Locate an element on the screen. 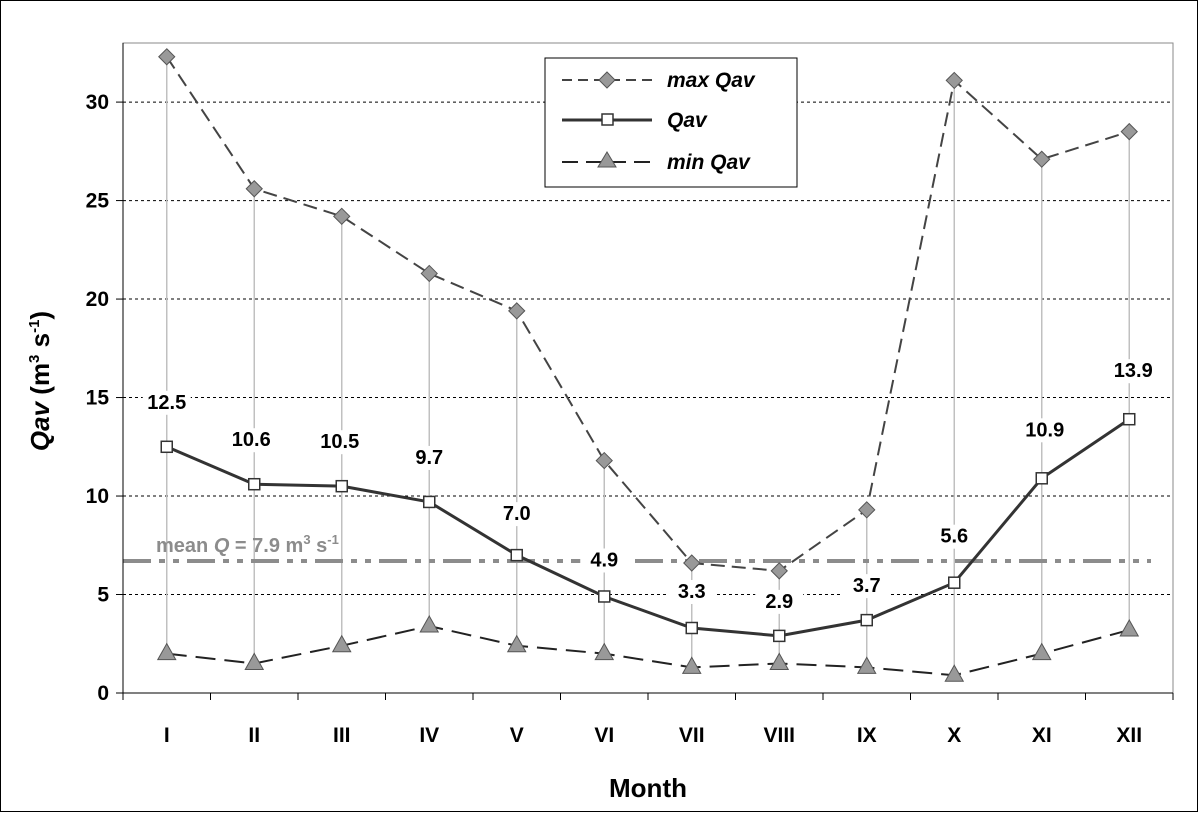 The height and width of the screenshot is (816, 1198). x-tick-label-IV: IV is located at coordinates (429, 735).